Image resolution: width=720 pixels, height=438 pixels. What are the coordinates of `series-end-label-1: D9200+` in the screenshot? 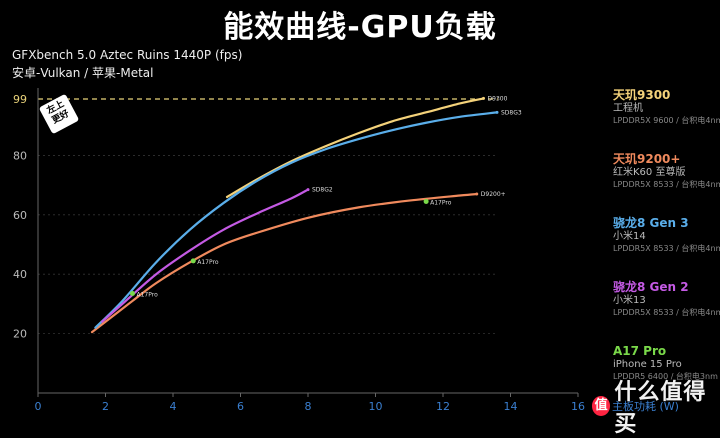 It's located at (493, 194).